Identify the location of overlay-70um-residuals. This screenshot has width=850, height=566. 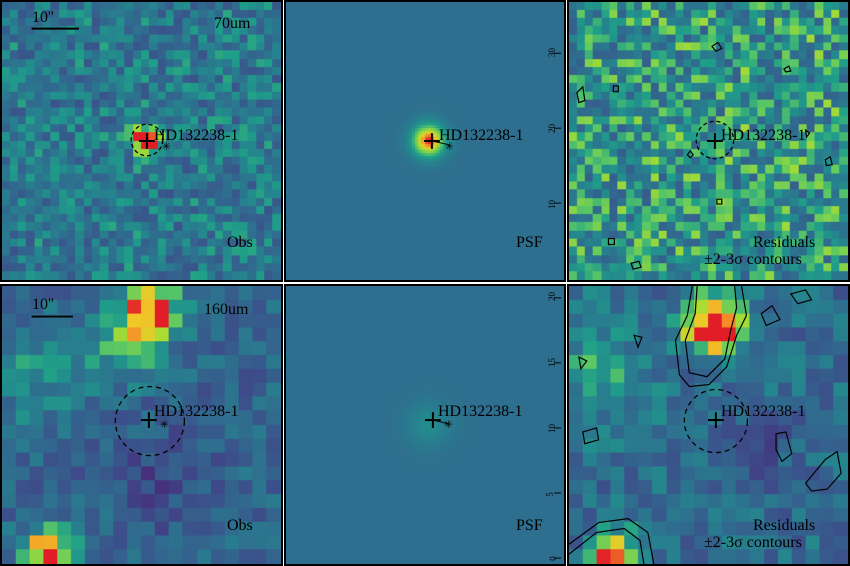
(704, 155).